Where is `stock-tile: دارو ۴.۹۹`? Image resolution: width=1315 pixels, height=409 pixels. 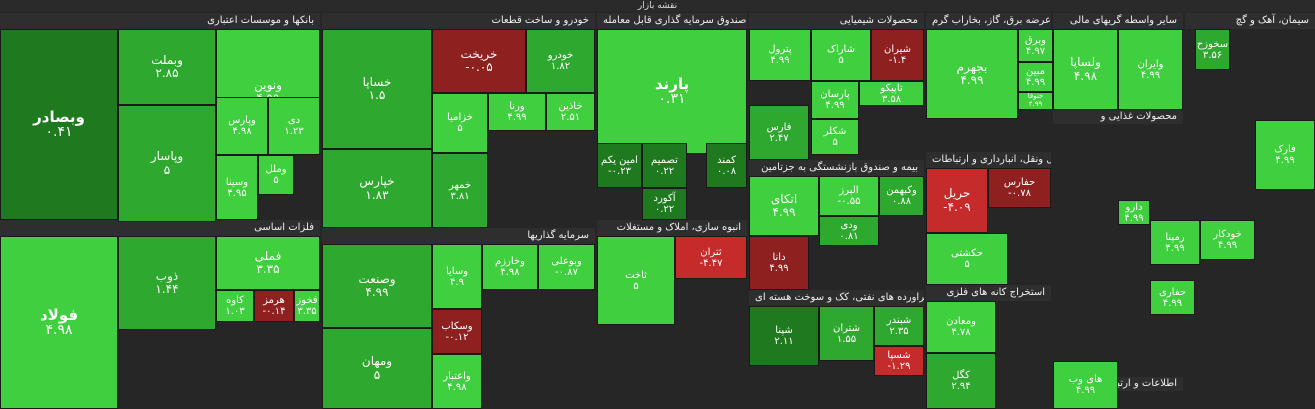
stock-tile: دارو ۴.۹۹ is located at coordinates (1134, 212).